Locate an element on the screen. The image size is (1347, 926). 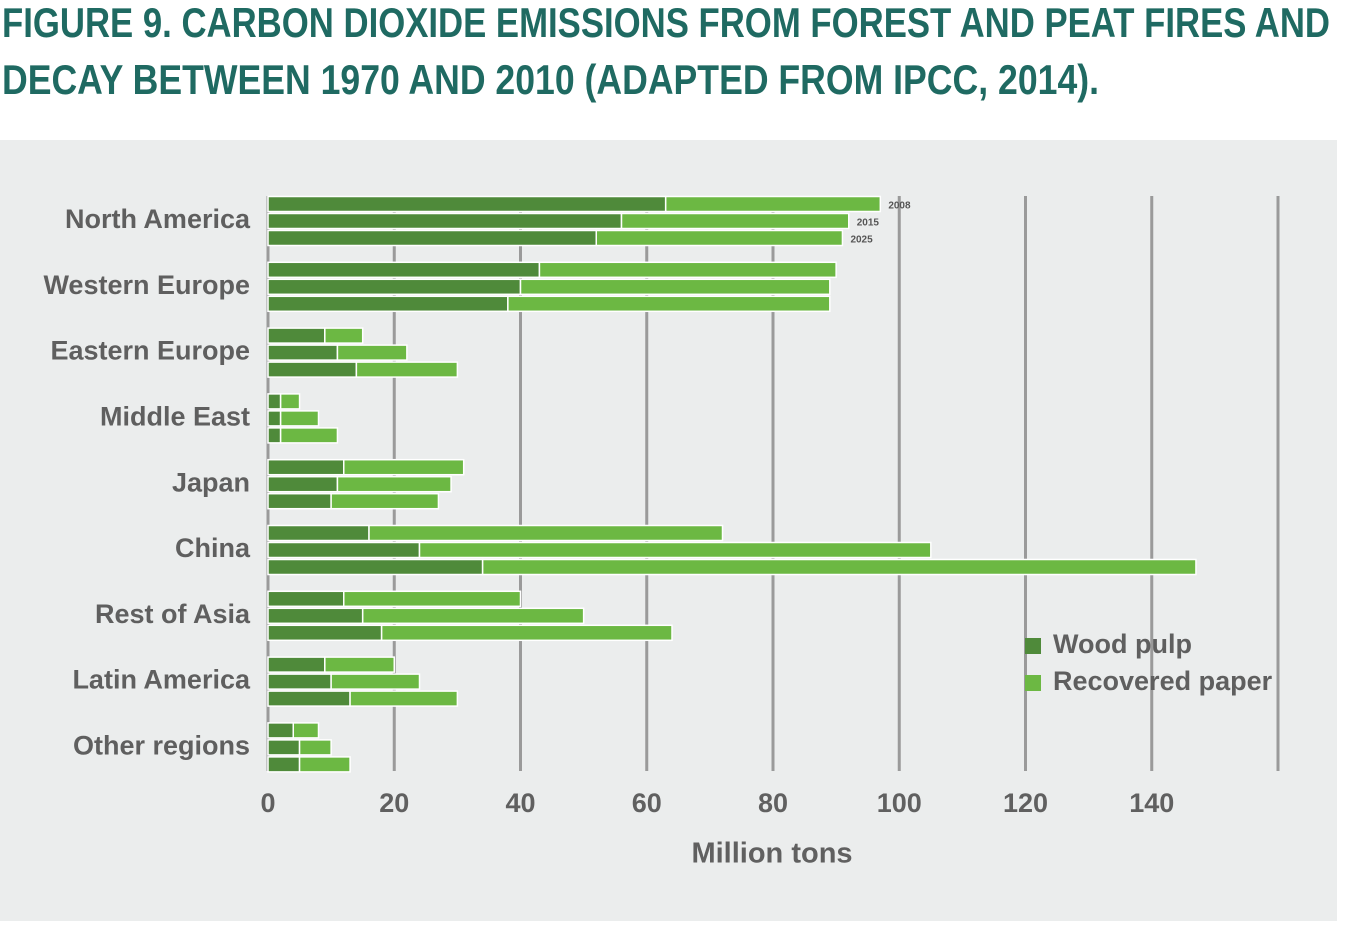
category-label: China is located at coordinates (213, 548).